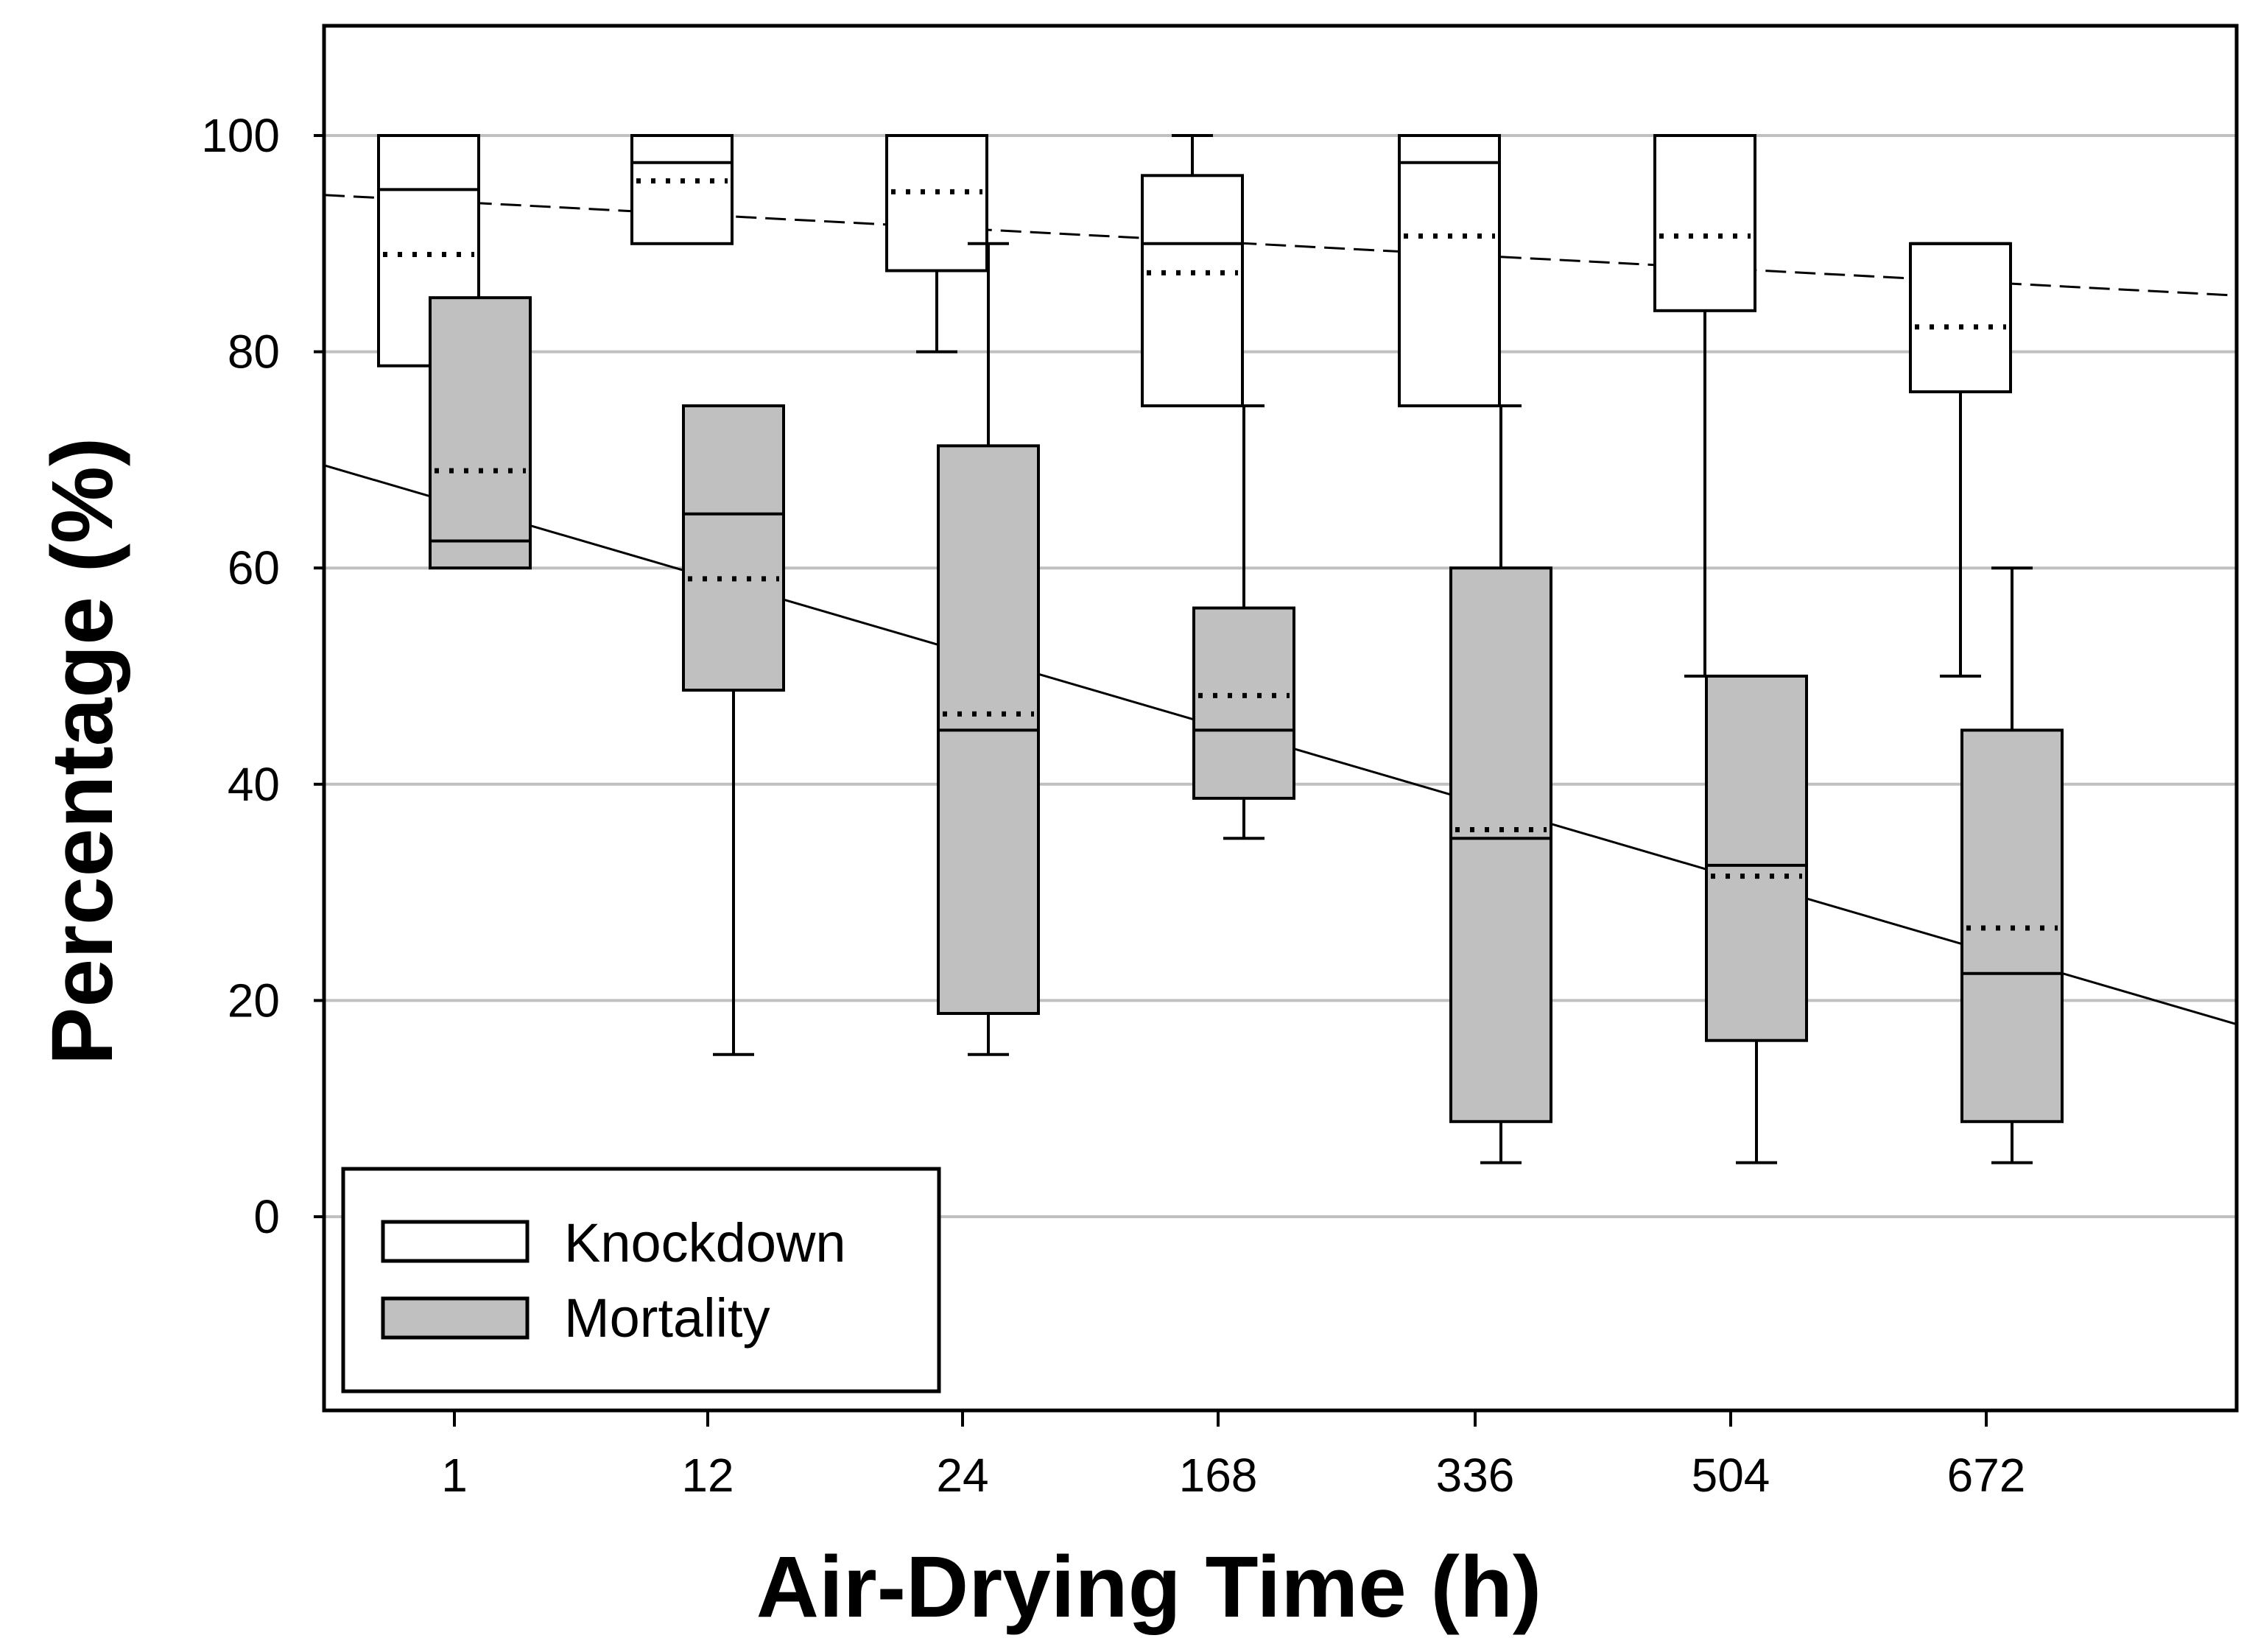 This screenshot has width=2258, height=1652. What do you see at coordinates (1148, 1587) in the screenshot?
I see `x-axis-title: Air-Drying Time (h)` at bounding box center [1148, 1587].